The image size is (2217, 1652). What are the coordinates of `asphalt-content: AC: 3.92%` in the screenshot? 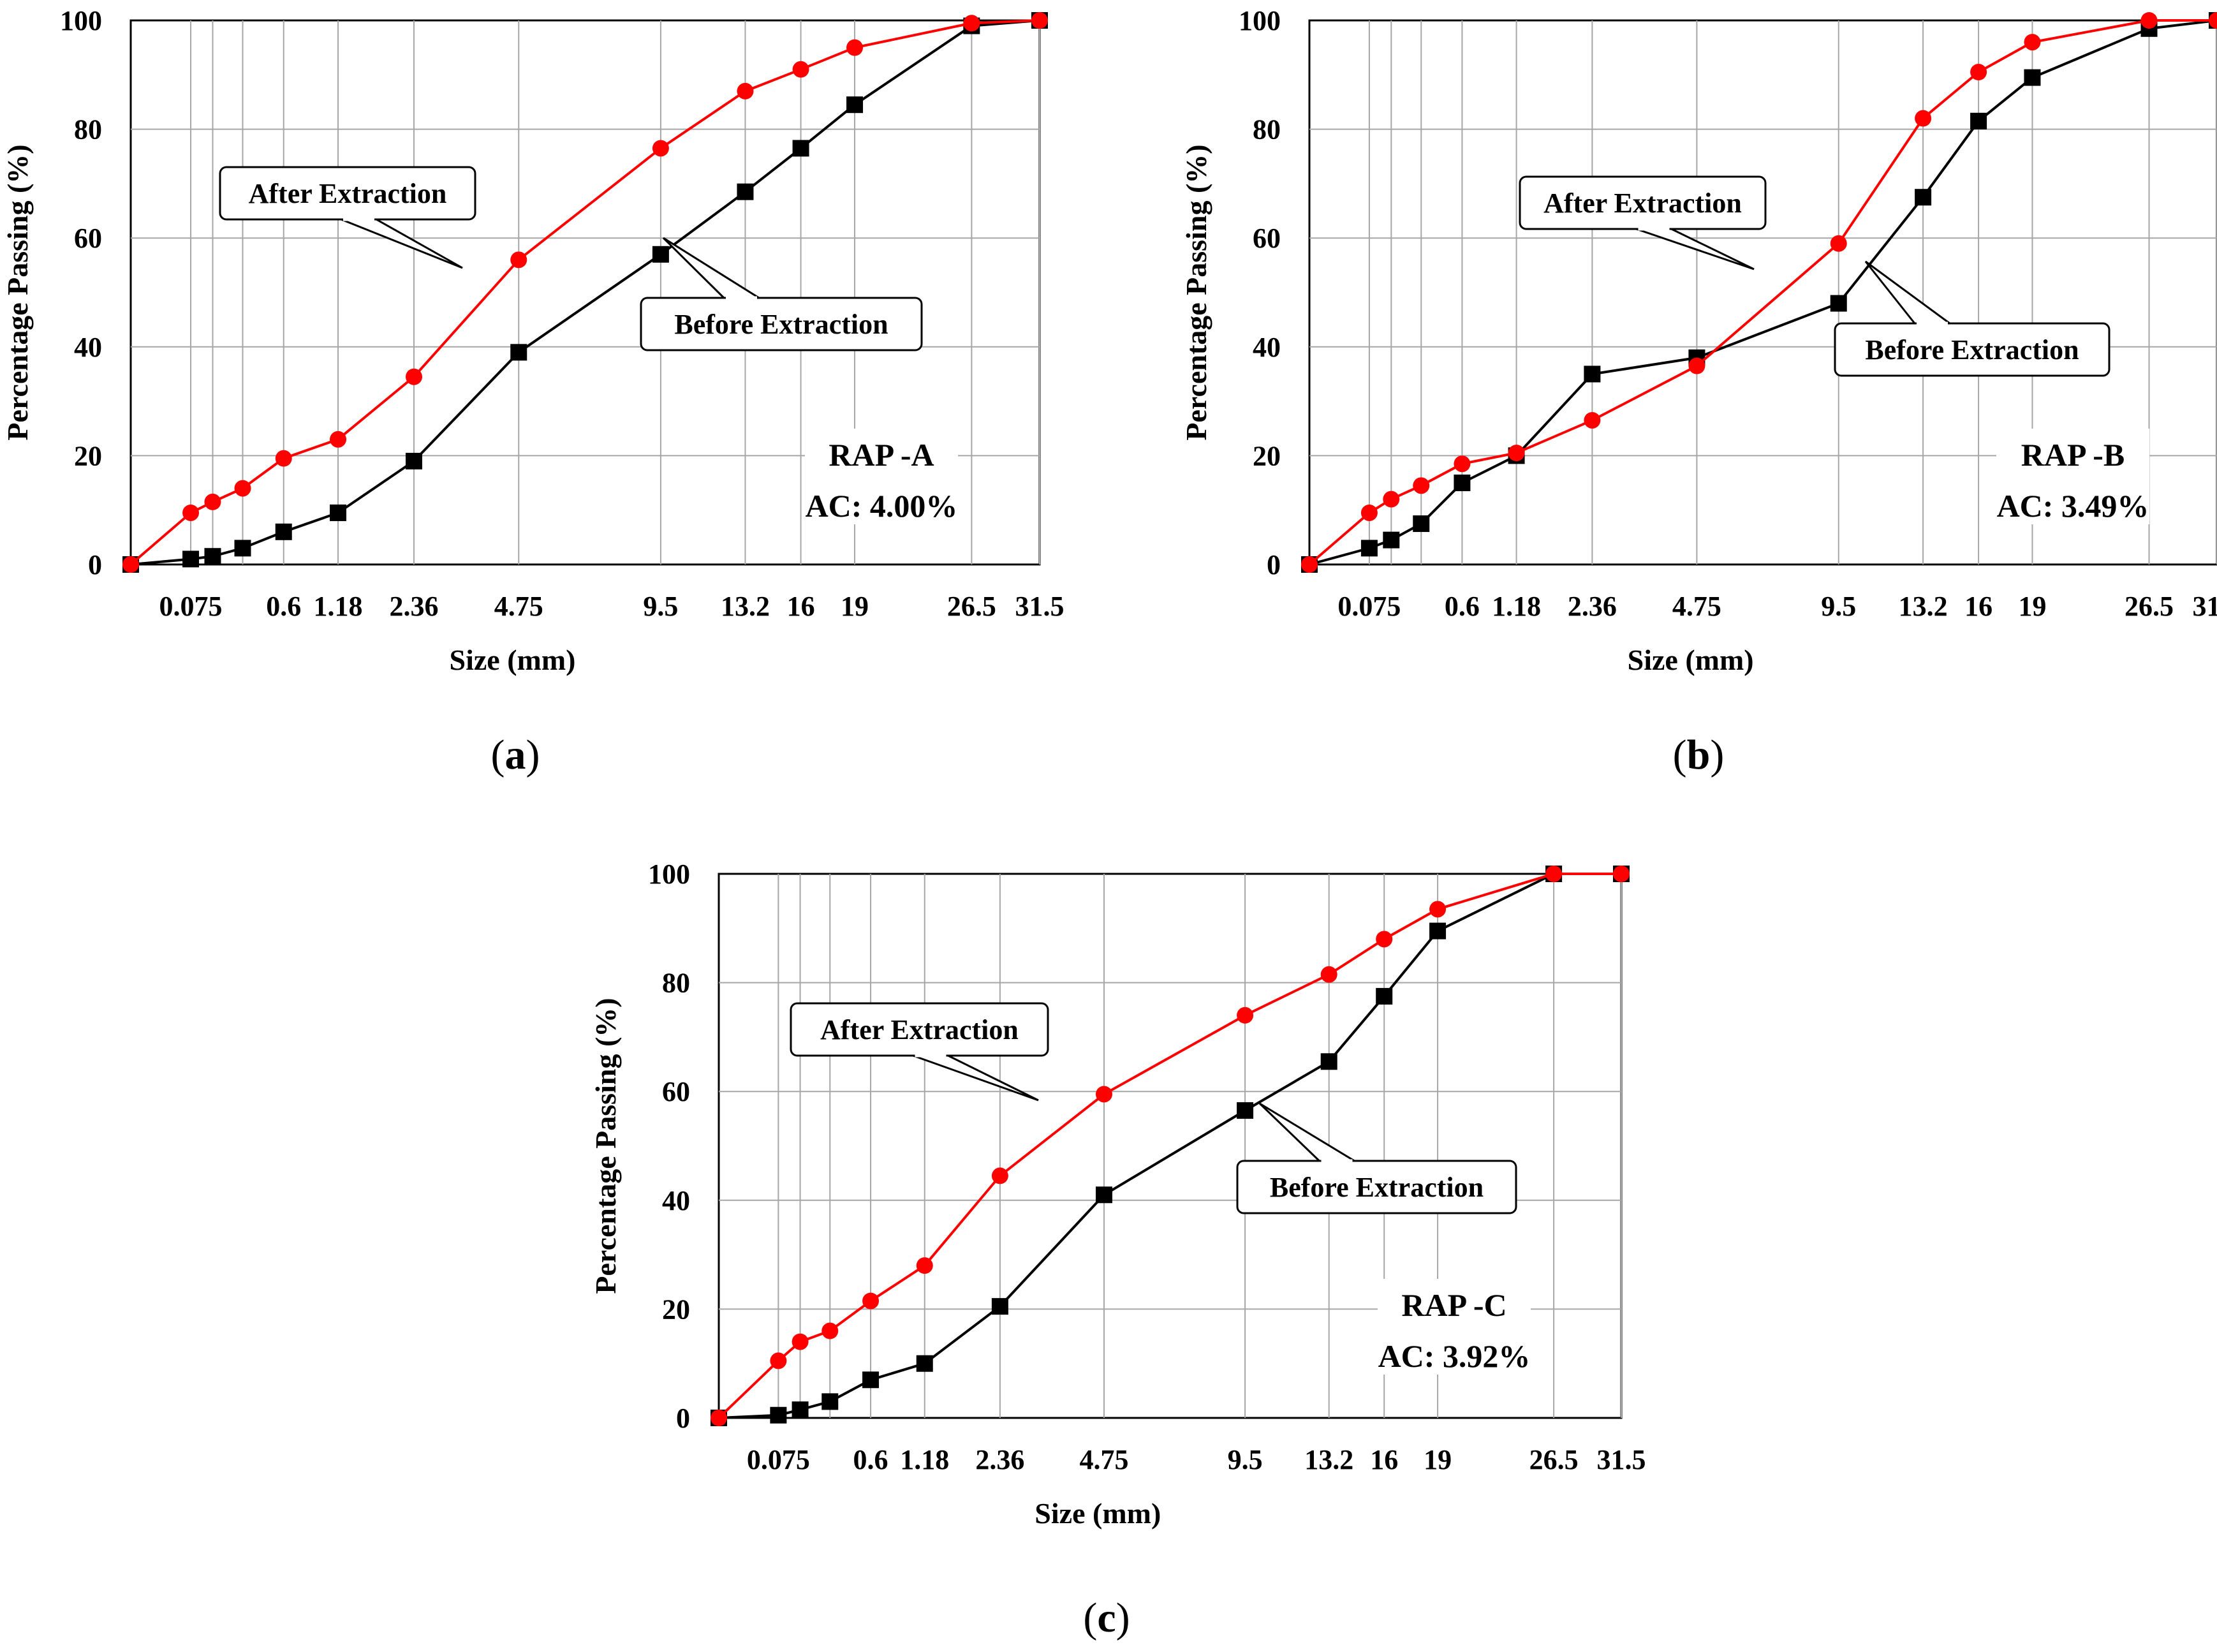 It's located at (1454, 1356).